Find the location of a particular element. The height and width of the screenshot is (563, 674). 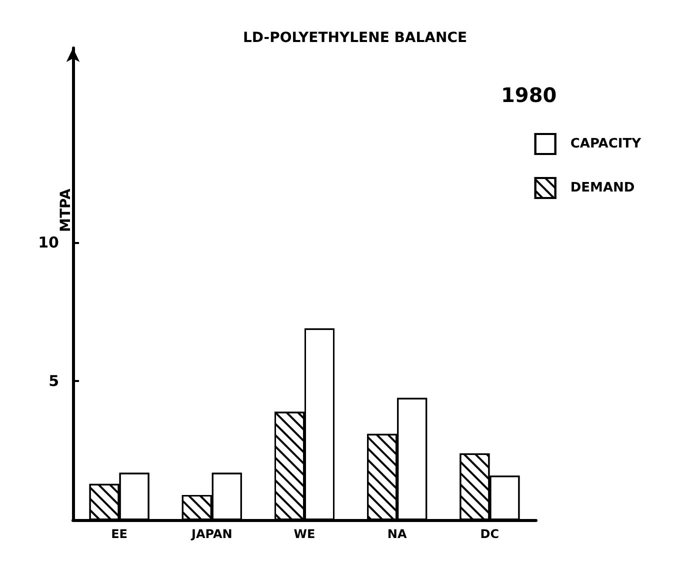

y-tick-label: 5 is located at coordinates (53, 381).